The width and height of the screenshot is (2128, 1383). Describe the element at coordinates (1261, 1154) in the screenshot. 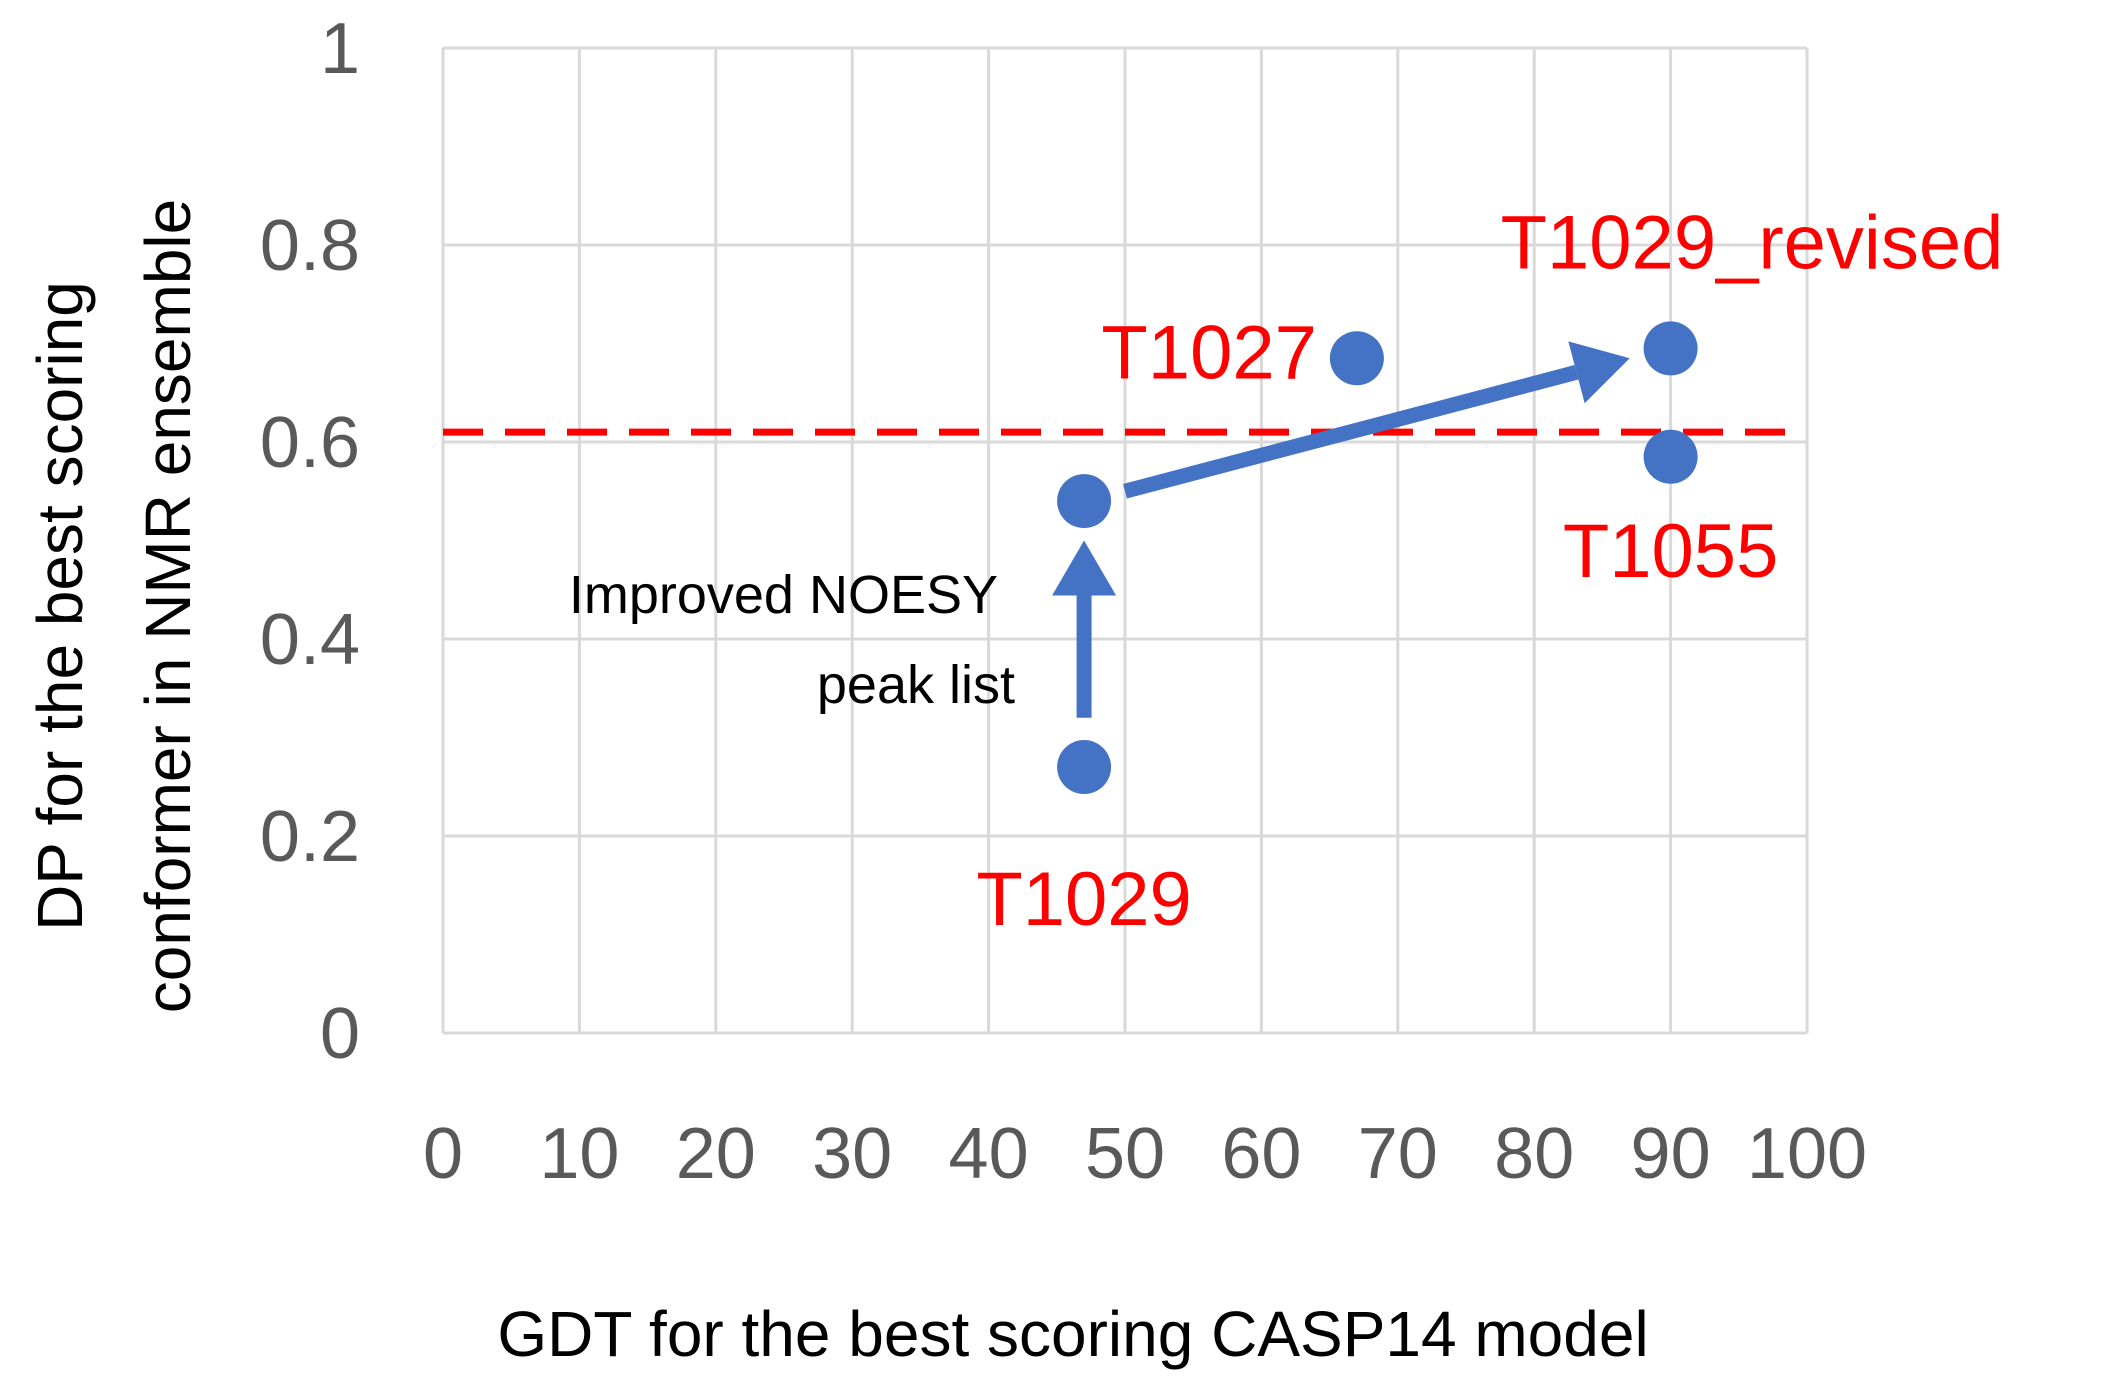

I see `x-tick-label: 60` at that location.